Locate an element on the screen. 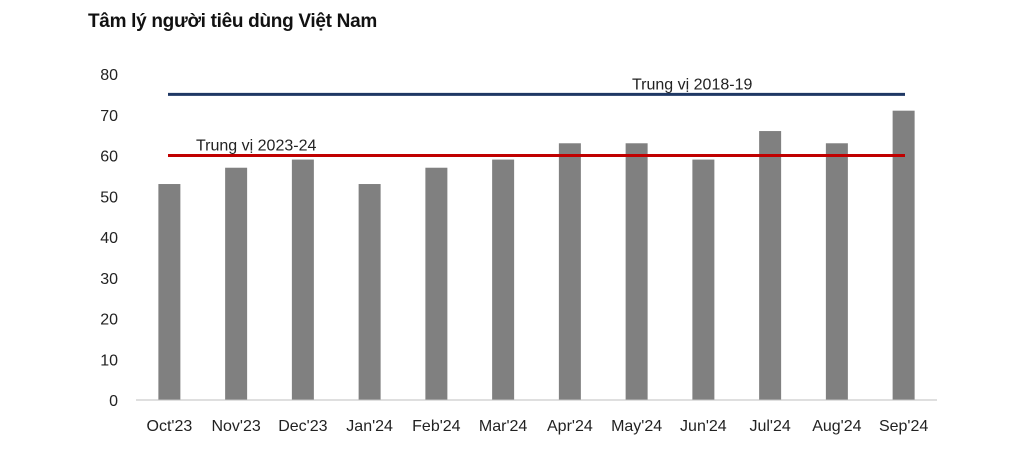 This screenshot has width=1020, height=459. reference-line-label: Trung vị 2023-24 is located at coordinates (256, 146).